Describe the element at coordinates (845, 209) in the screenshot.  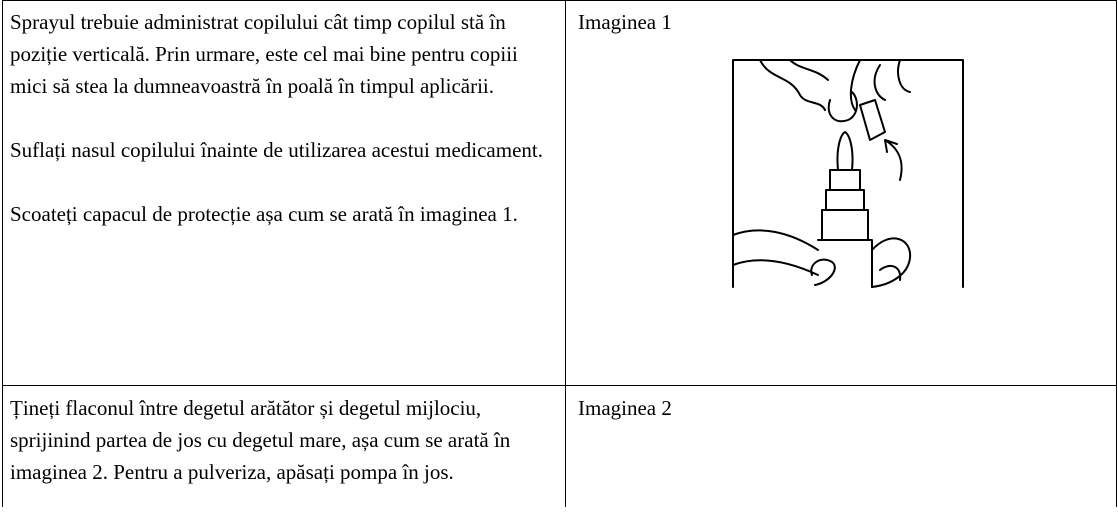
I see `spray-bottle` at that location.